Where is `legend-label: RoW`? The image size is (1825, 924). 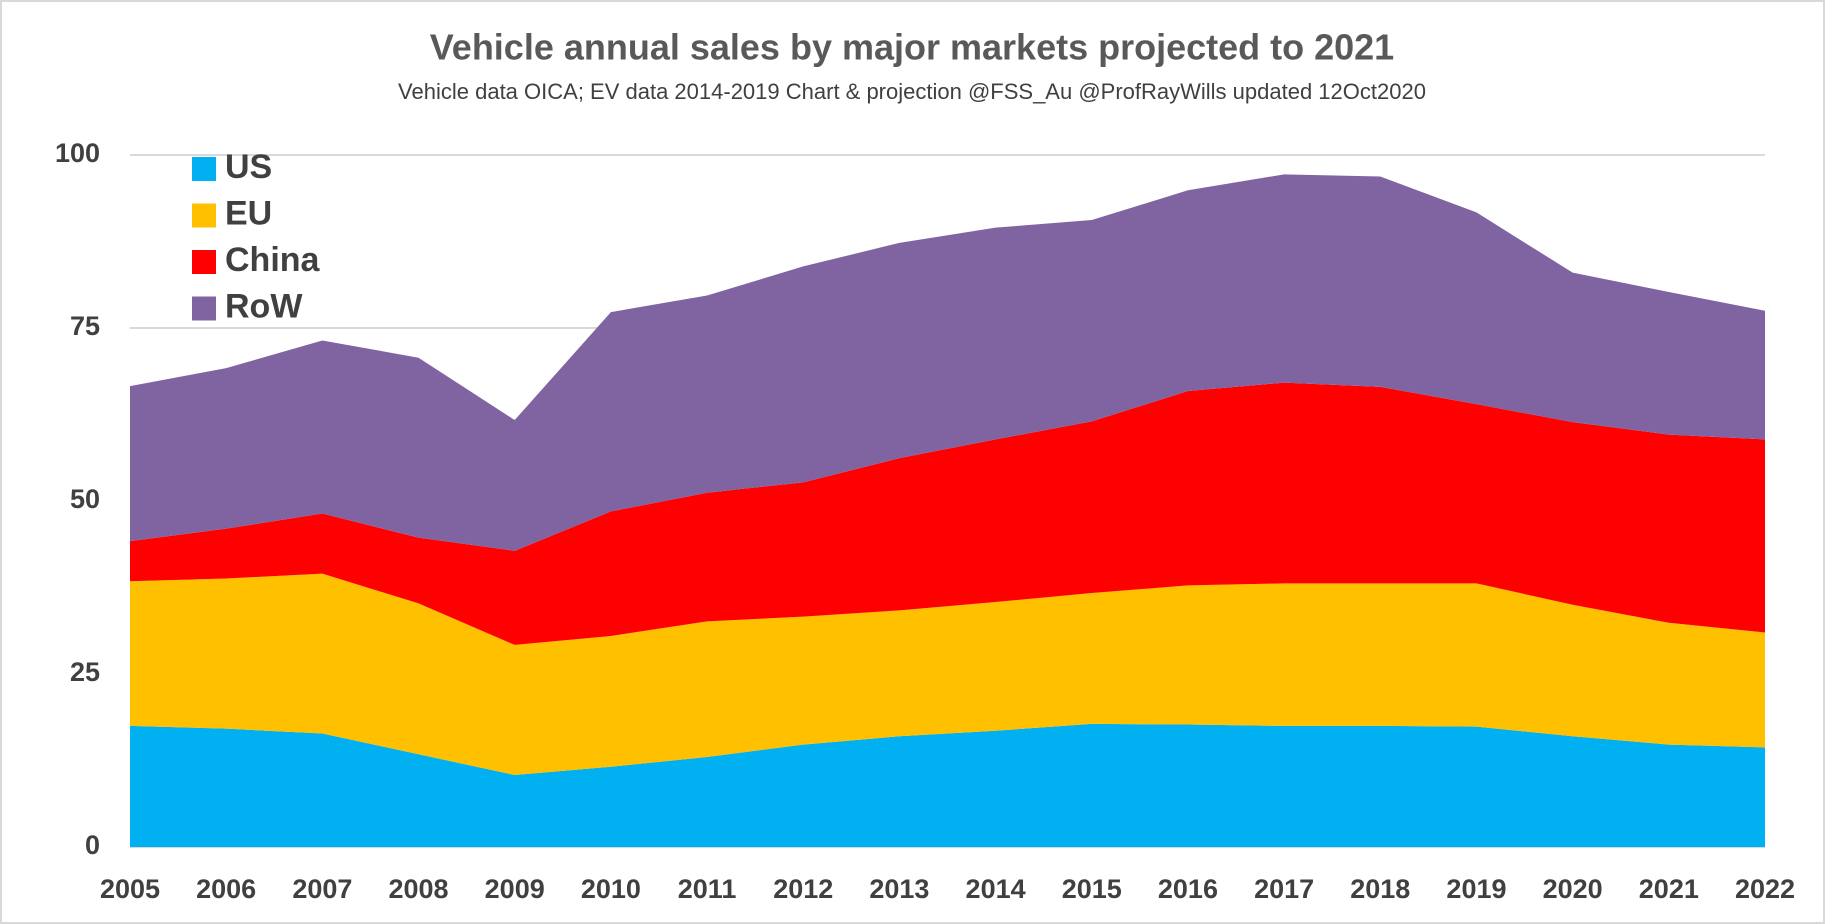 legend-label: RoW is located at coordinates (264, 306).